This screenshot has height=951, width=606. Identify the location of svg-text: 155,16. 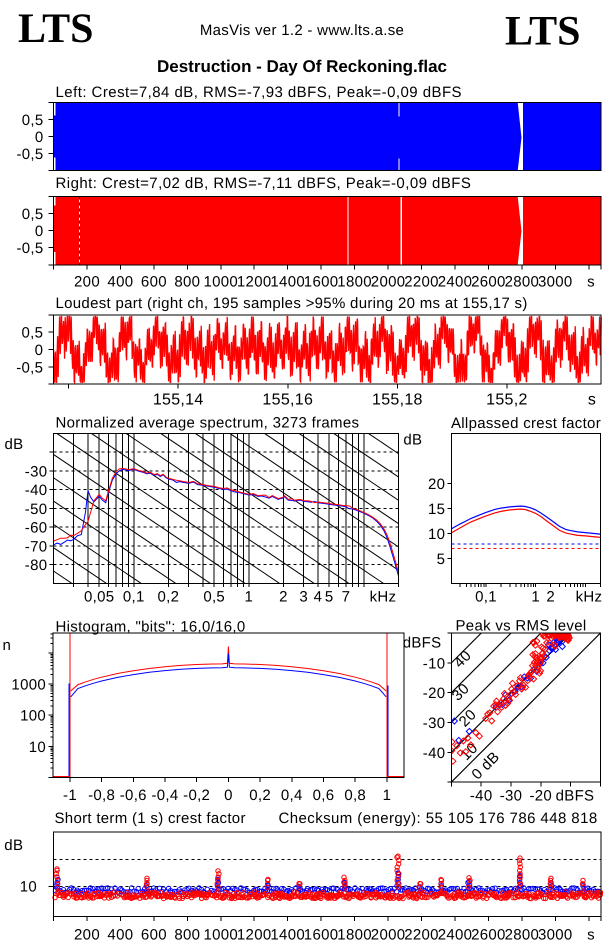
(287, 400).